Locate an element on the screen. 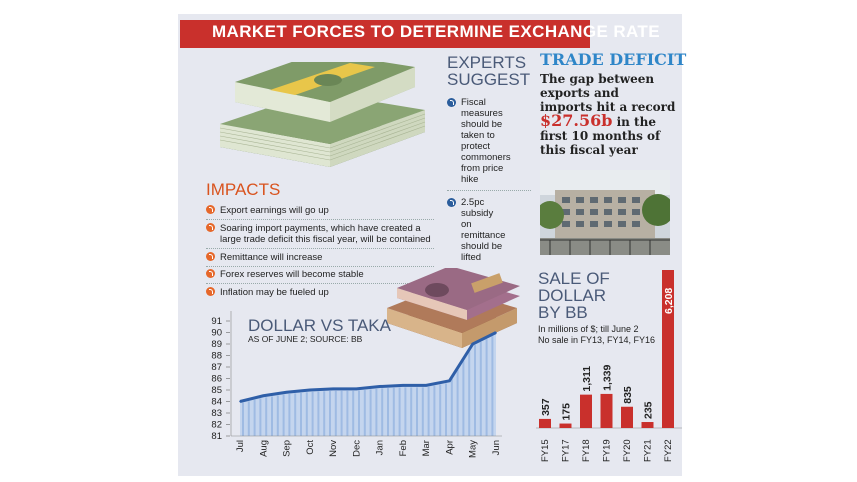 Image resolution: width=857 pixels, height=482 pixels. impact-item-5: Inflation may be fueled up is located at coordinates (267, 292).